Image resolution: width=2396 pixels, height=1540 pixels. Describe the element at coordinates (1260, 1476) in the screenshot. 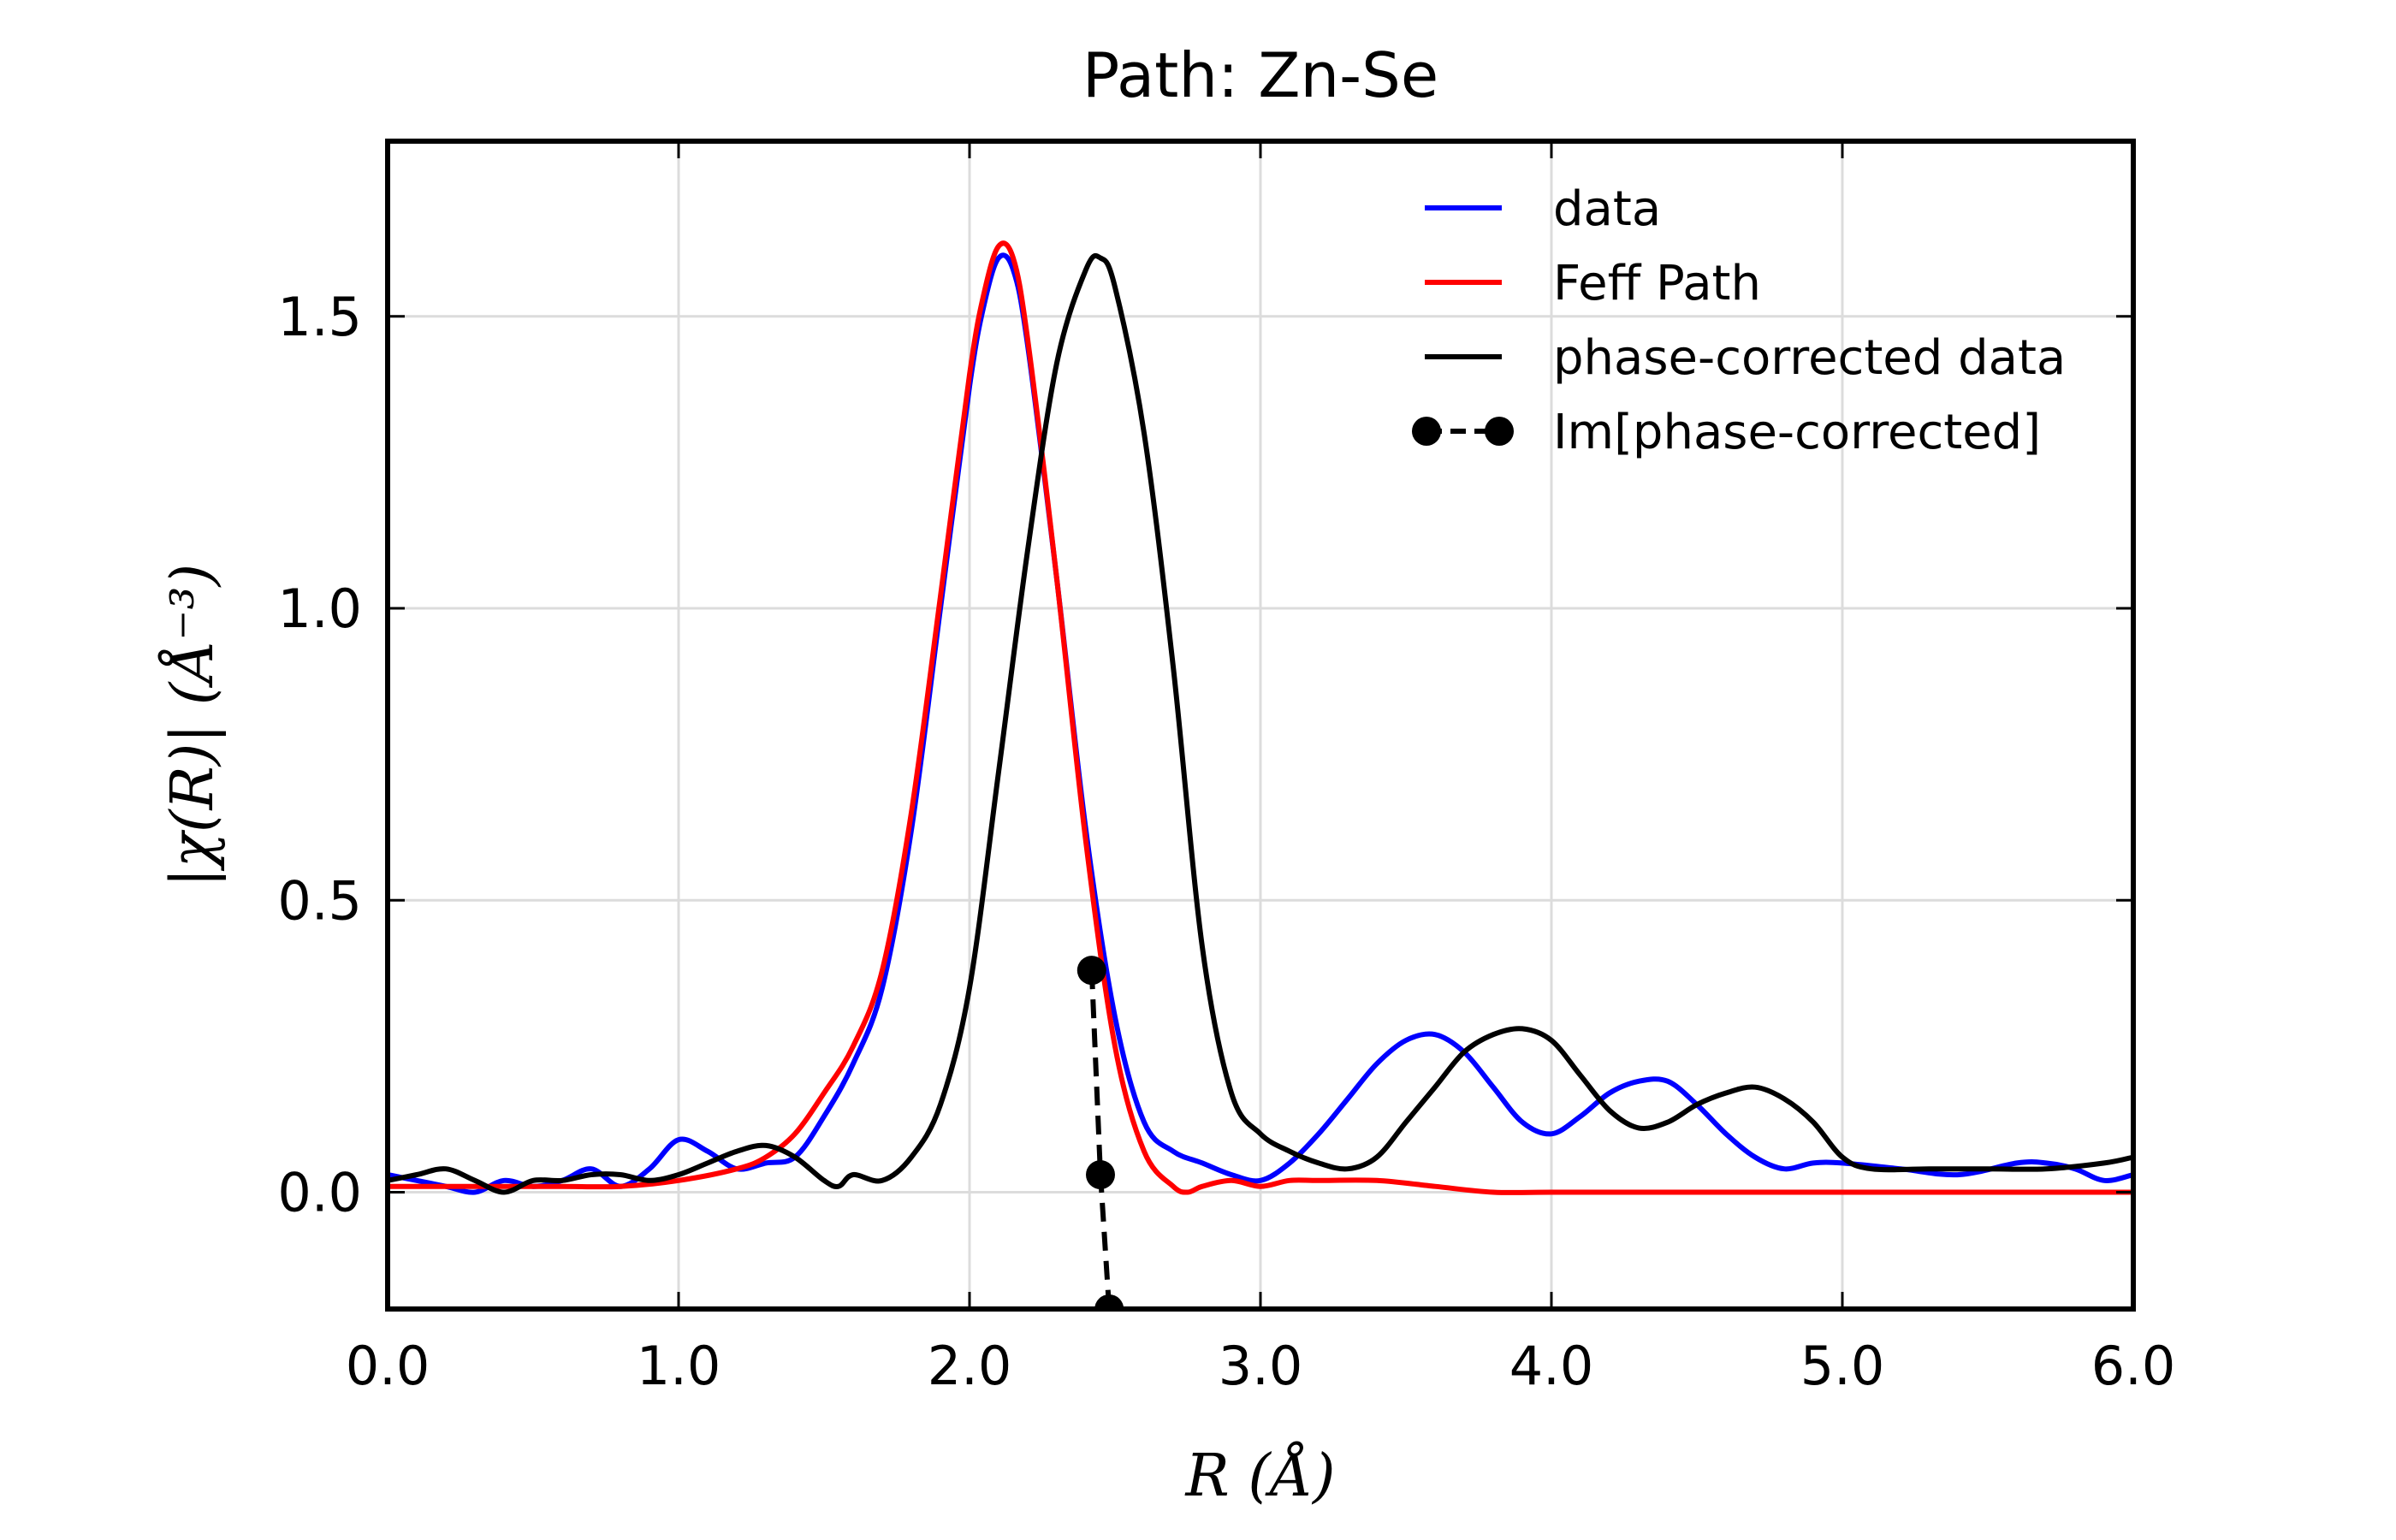

I see `x-axis-label: R (Å)` at that location.